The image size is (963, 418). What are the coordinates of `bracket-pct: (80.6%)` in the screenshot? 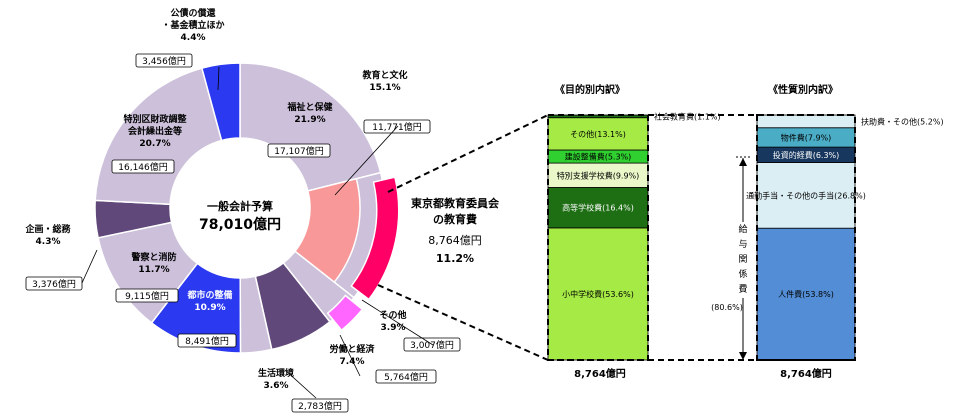 It's located at (727, 307).